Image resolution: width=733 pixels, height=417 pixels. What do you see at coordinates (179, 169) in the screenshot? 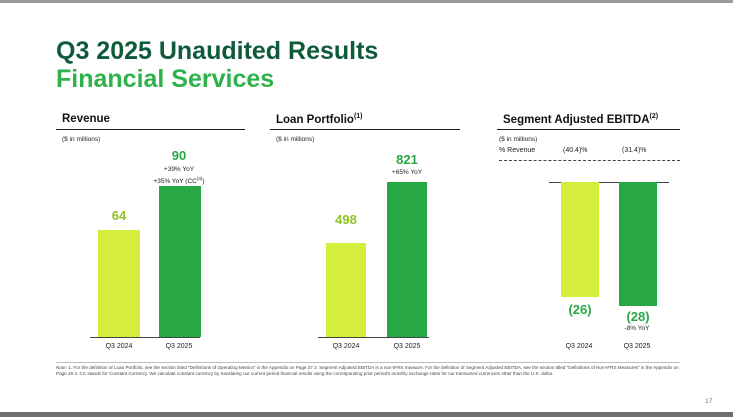
I see `revenue-yoy-note: +39% YoY` at bounding box center [179, 169].